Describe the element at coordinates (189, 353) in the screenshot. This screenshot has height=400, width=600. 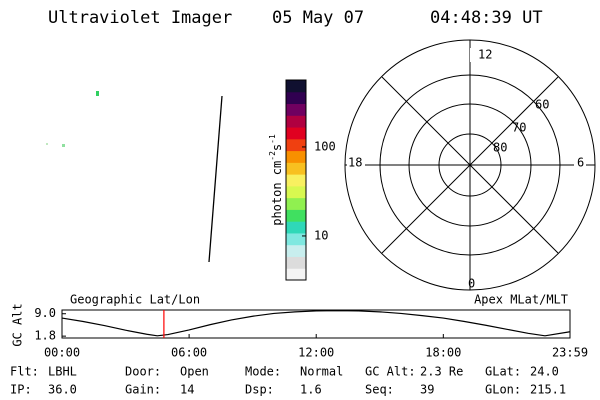
I see `x-tick-label: 06:00` at that location.